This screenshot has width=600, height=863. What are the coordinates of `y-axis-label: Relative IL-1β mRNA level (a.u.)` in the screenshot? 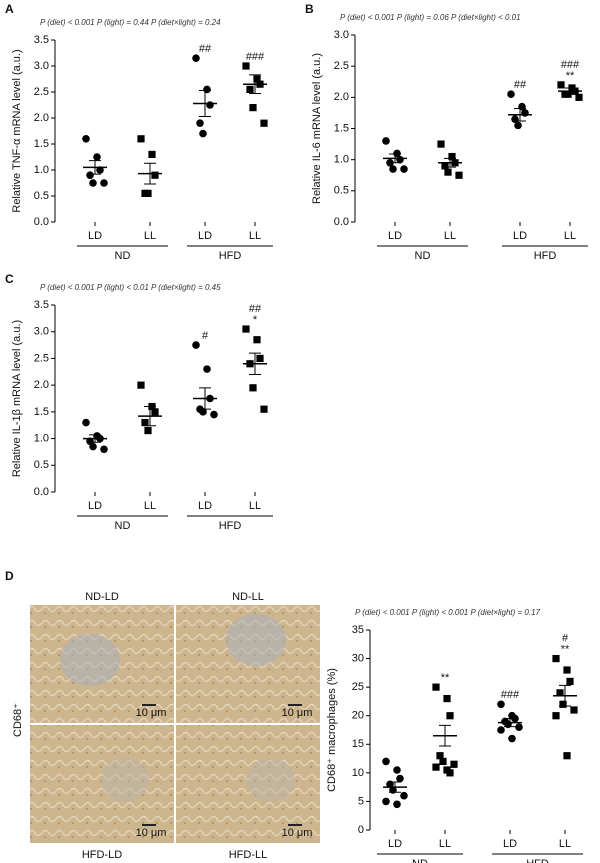 It's located at (17, 398).